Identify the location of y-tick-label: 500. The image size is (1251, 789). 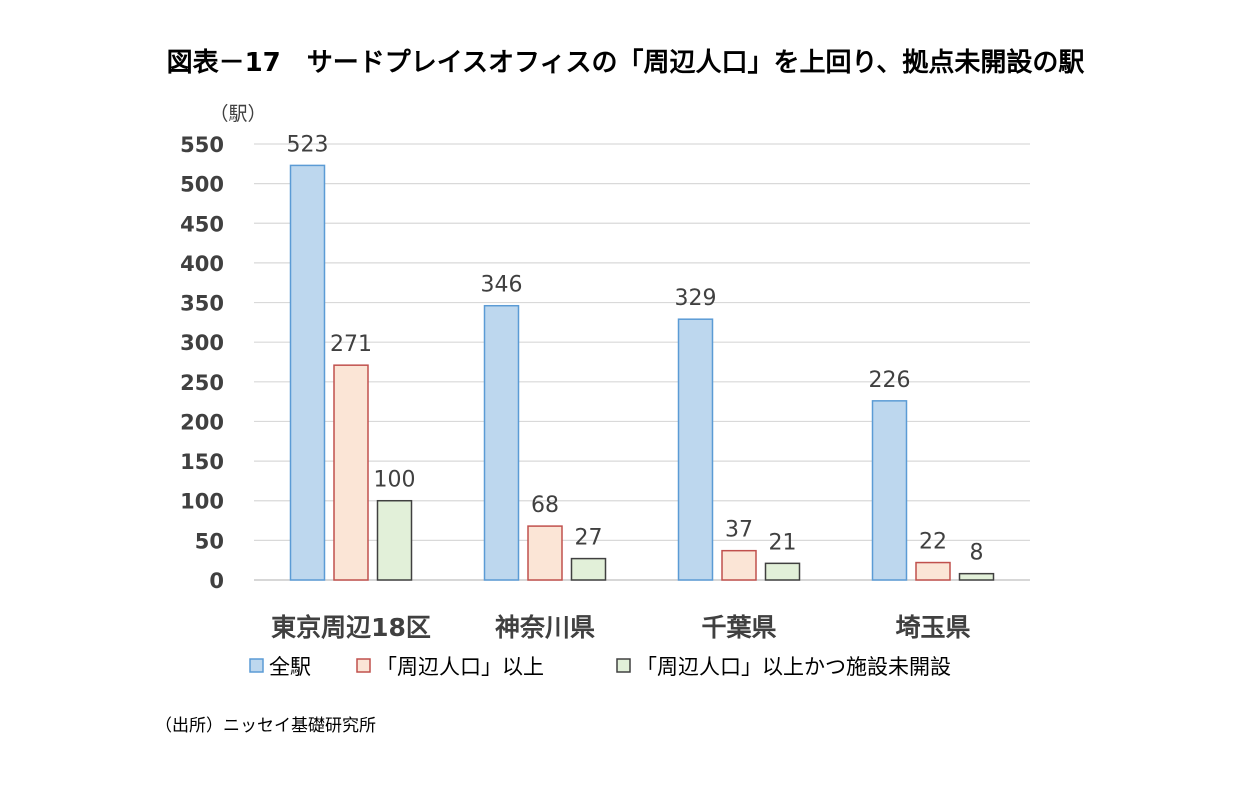
(202, 185).